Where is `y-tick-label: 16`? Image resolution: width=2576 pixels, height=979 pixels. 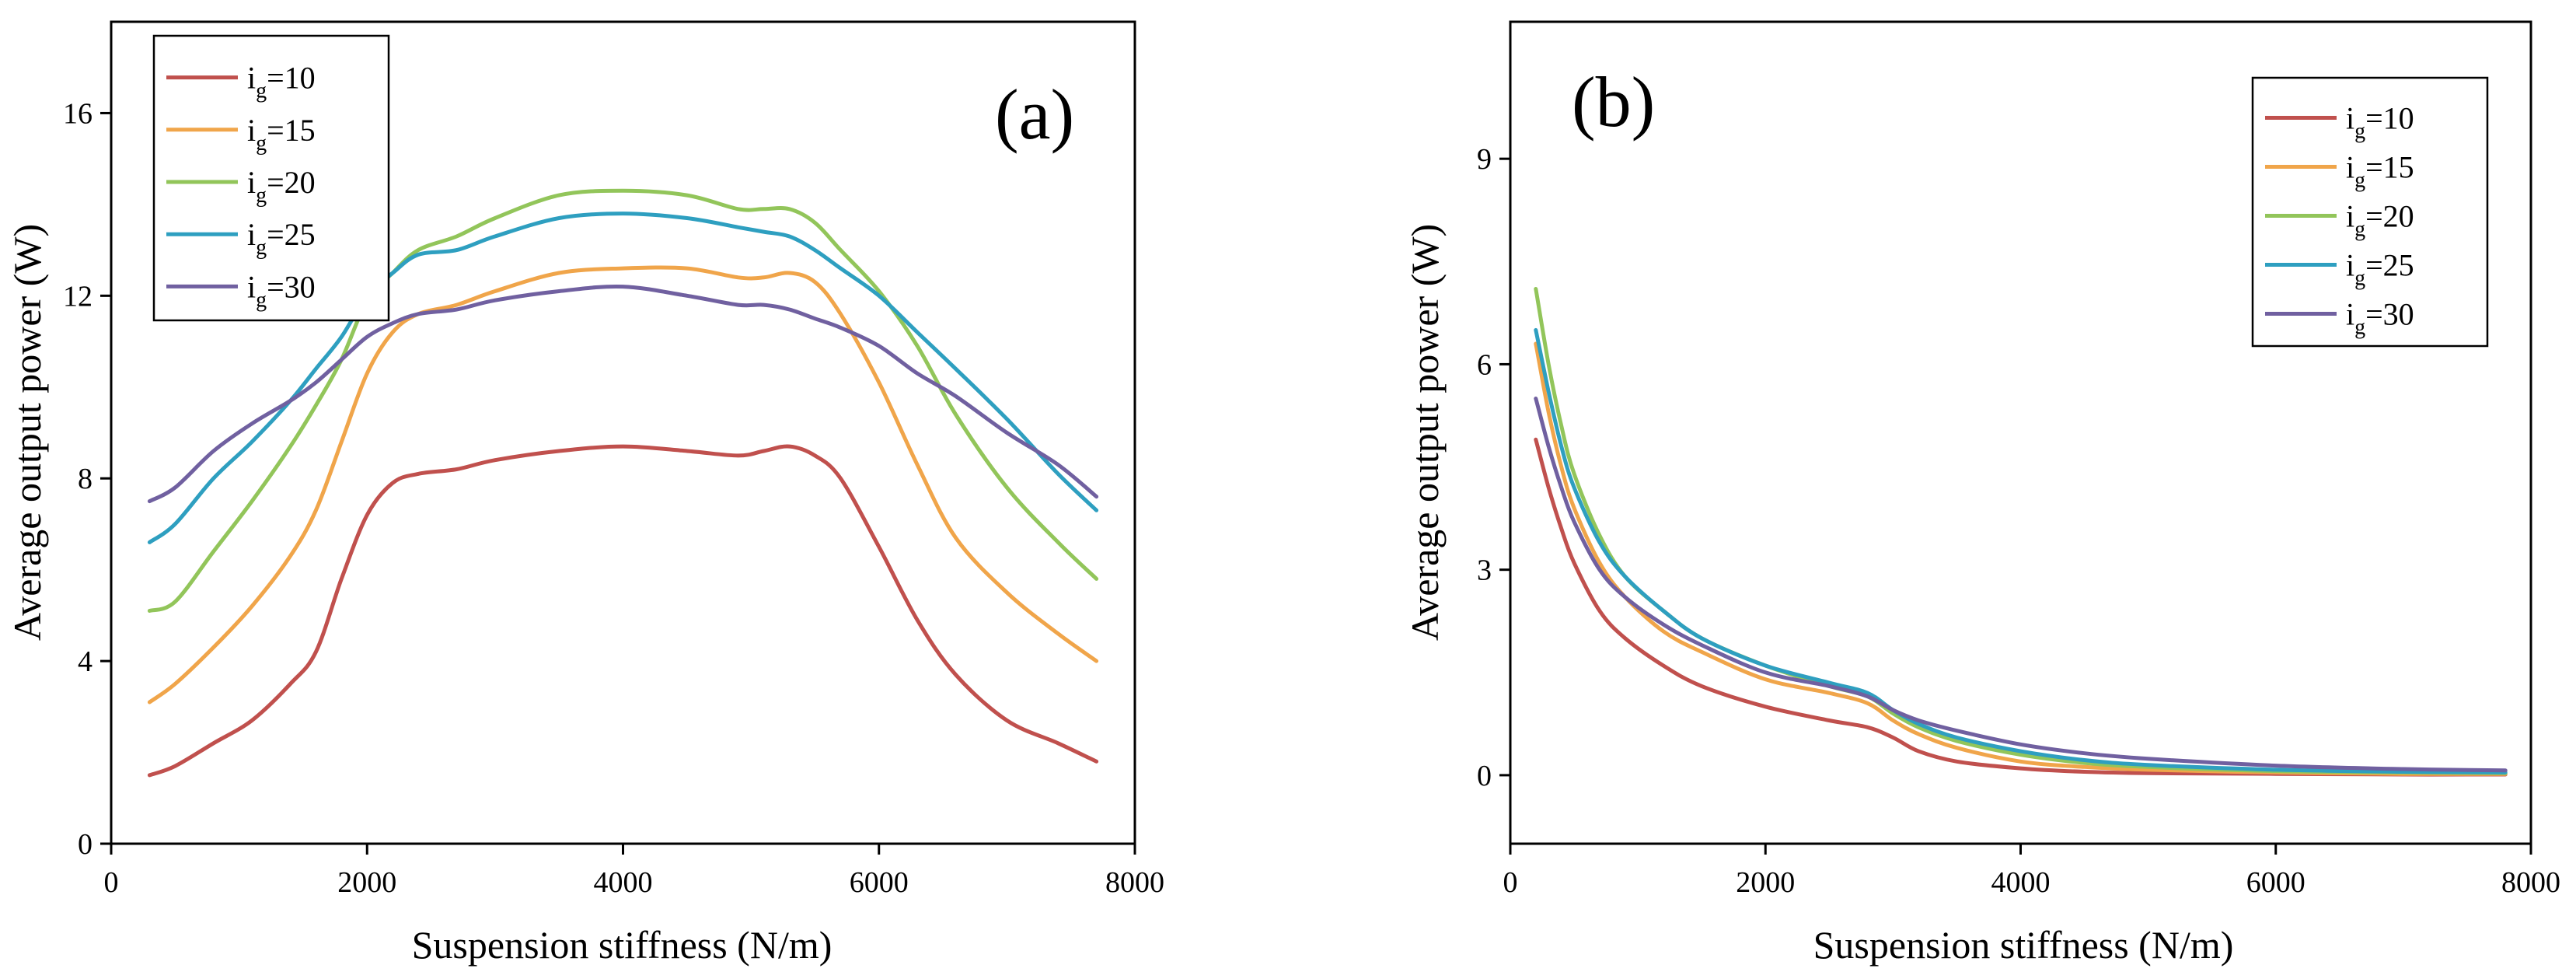
y-tick-label: 16 is located at coordinates (78, 113).